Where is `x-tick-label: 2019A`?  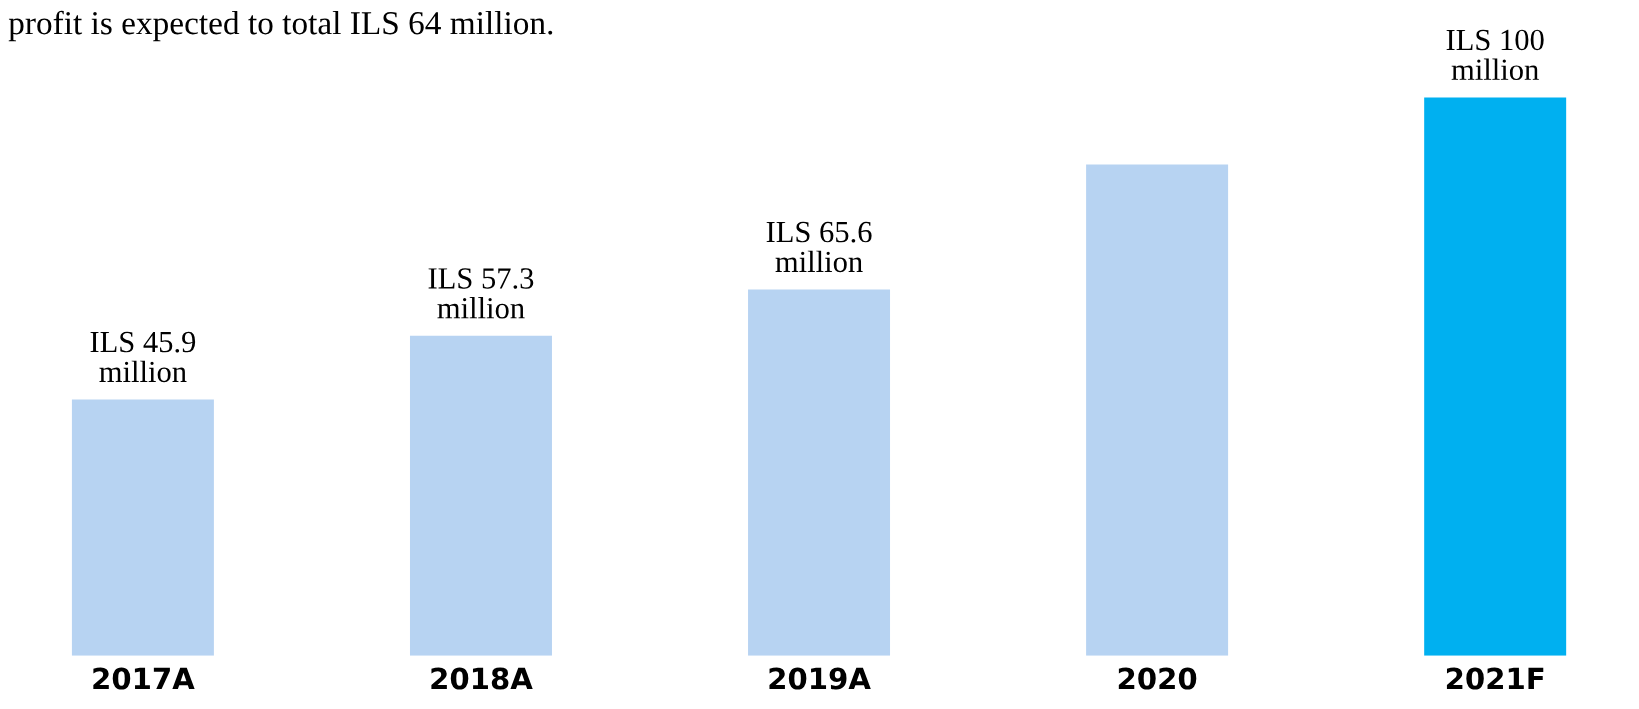
x-tick-label: 2019A is located at coordinates (820, 678).